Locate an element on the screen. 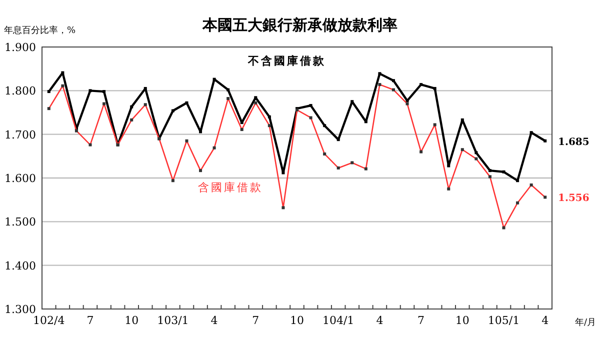 The width and height of the screenshot is (600, 337). x-tick-label: 104/1 is located at coordinates (338, 320).